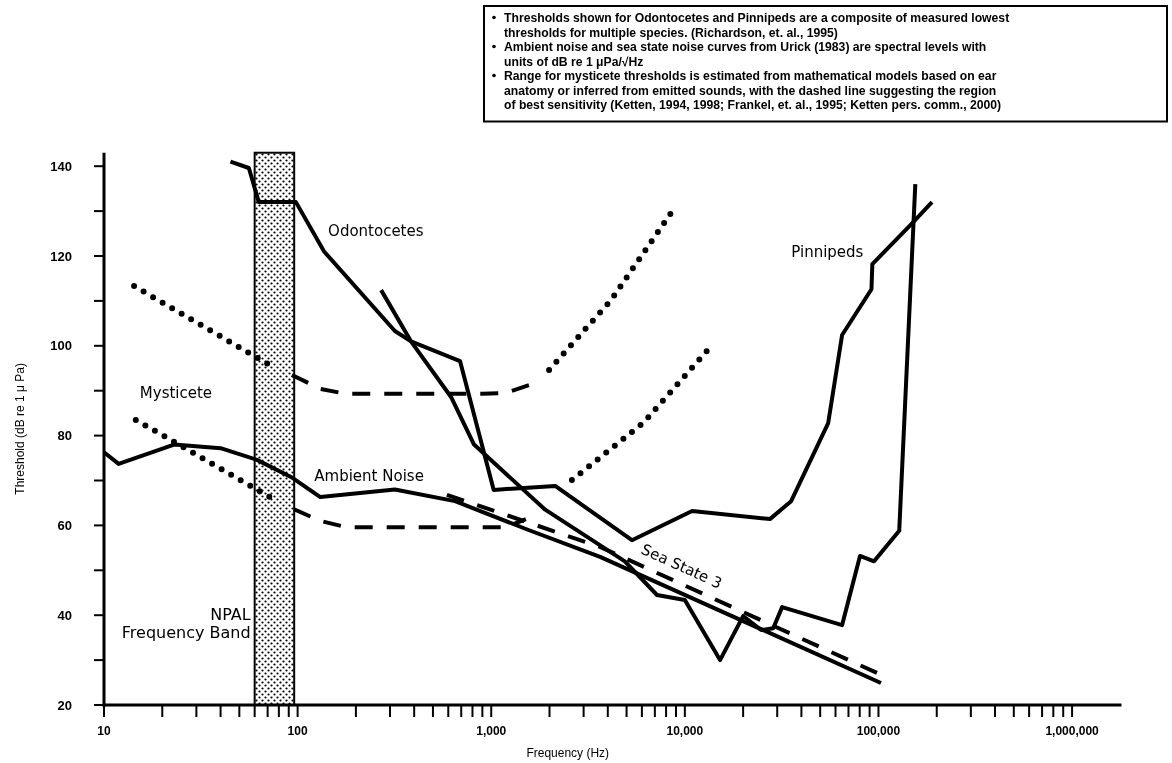 This screenshot has width=1172, height=763. Describe the element at coordinates (757, 25) in the screenshot. I see `text: Thresholds shown for Odontocetes and Pinnipeds are a composite of measured lowest thresholds for multiple species. (Richardson, et. al., 1995)` at that location.